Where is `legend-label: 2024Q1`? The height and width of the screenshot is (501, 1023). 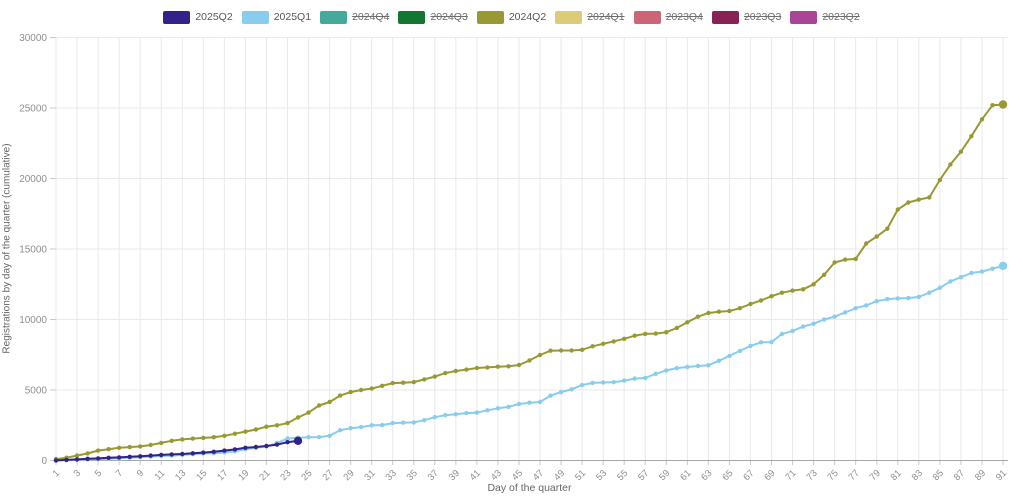 legend-label: 2024Q1 is located at coordinates (606, 17).